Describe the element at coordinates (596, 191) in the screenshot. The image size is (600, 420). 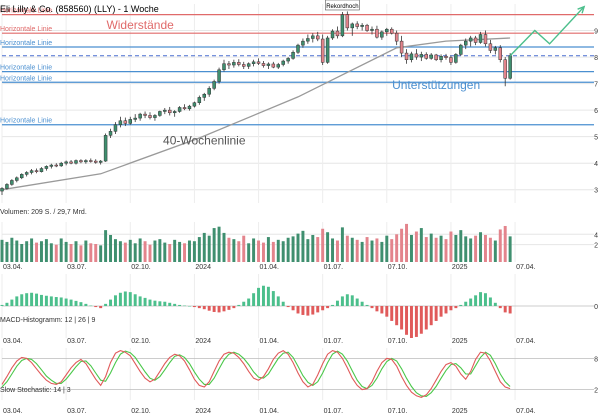
I see `y-tick-label: 3` at that location.